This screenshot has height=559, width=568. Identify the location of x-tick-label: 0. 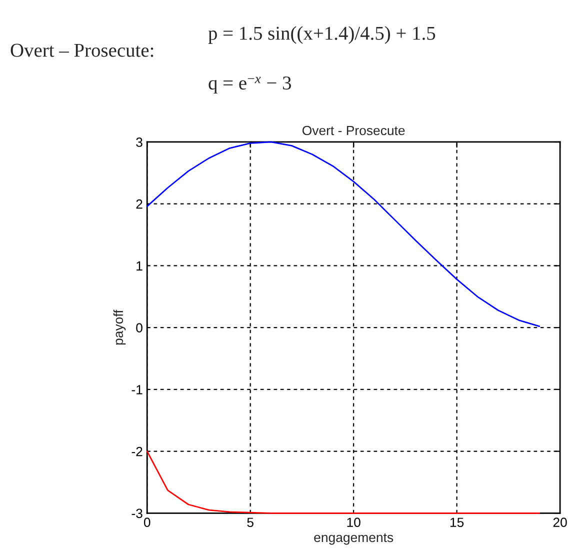
(147, 523).